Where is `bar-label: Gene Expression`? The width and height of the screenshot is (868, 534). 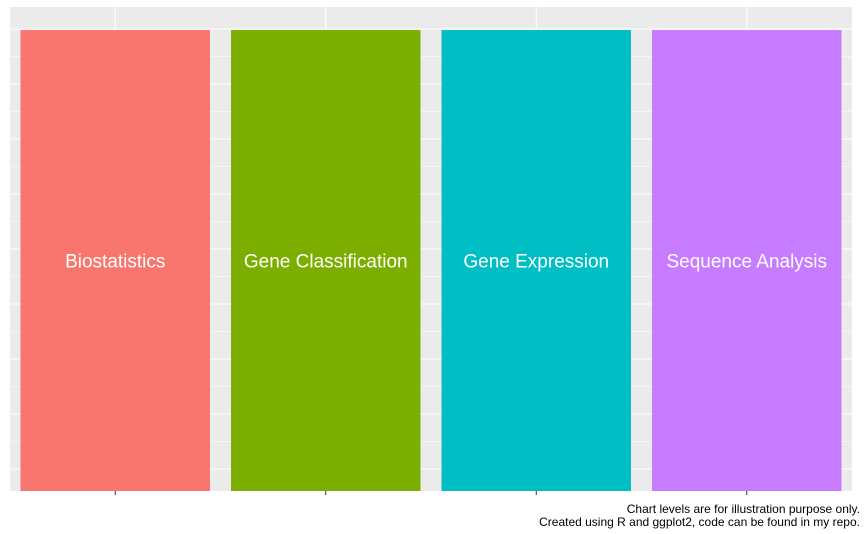
bar-label: Gene Expression is located at coordinates (536, 262).